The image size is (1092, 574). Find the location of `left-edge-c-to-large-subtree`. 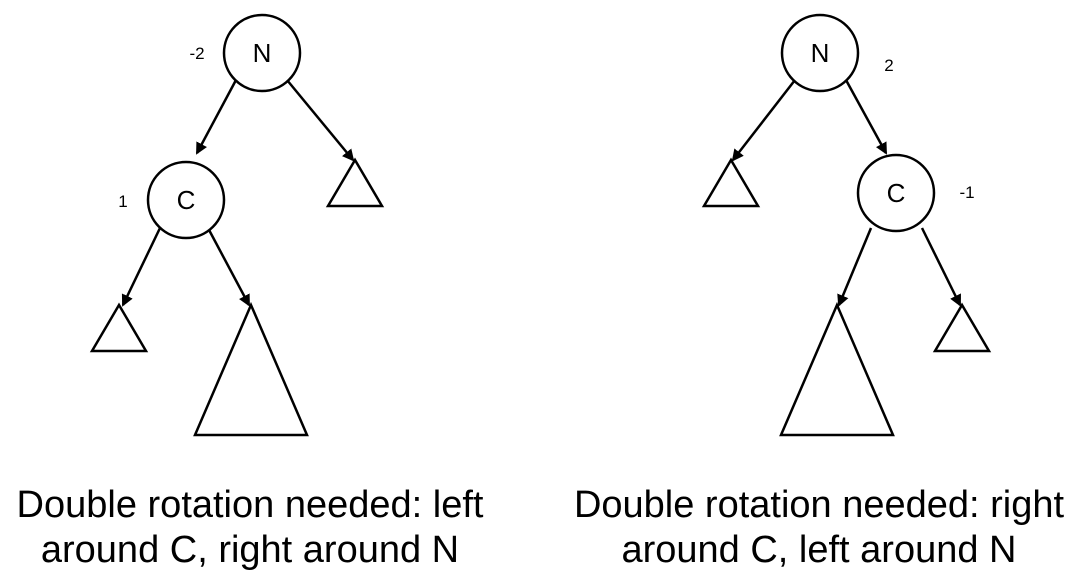

left-edge-c-to-large-subtree is located at coordinates (228, 267).